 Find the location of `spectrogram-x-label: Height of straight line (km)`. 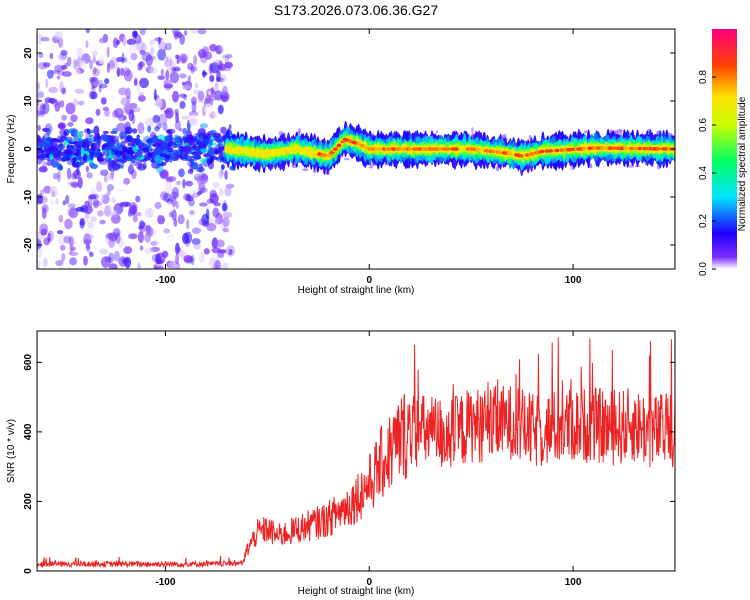

spectrogram-x-label: Height of straight line (km) is located at coordinates (356, 290).